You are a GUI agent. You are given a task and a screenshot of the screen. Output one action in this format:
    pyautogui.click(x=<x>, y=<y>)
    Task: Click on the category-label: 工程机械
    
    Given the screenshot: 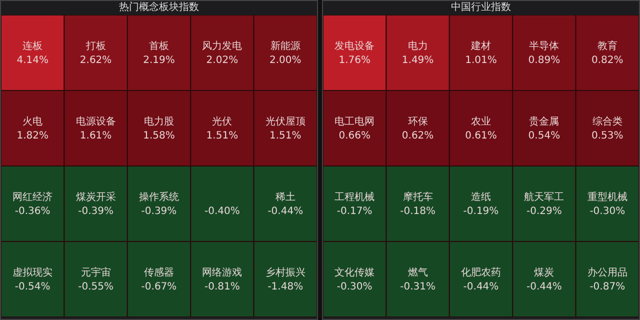 What is the action you would take?
    pyautogui.click(x=354, y=196)
    